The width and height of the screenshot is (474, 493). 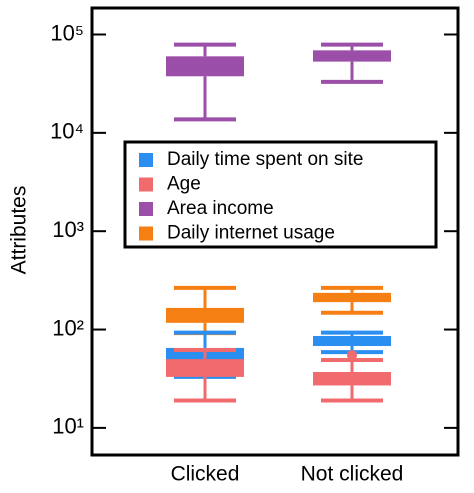 I want to click on x-tick-label: Not clicked, so click(x=352, y=474).